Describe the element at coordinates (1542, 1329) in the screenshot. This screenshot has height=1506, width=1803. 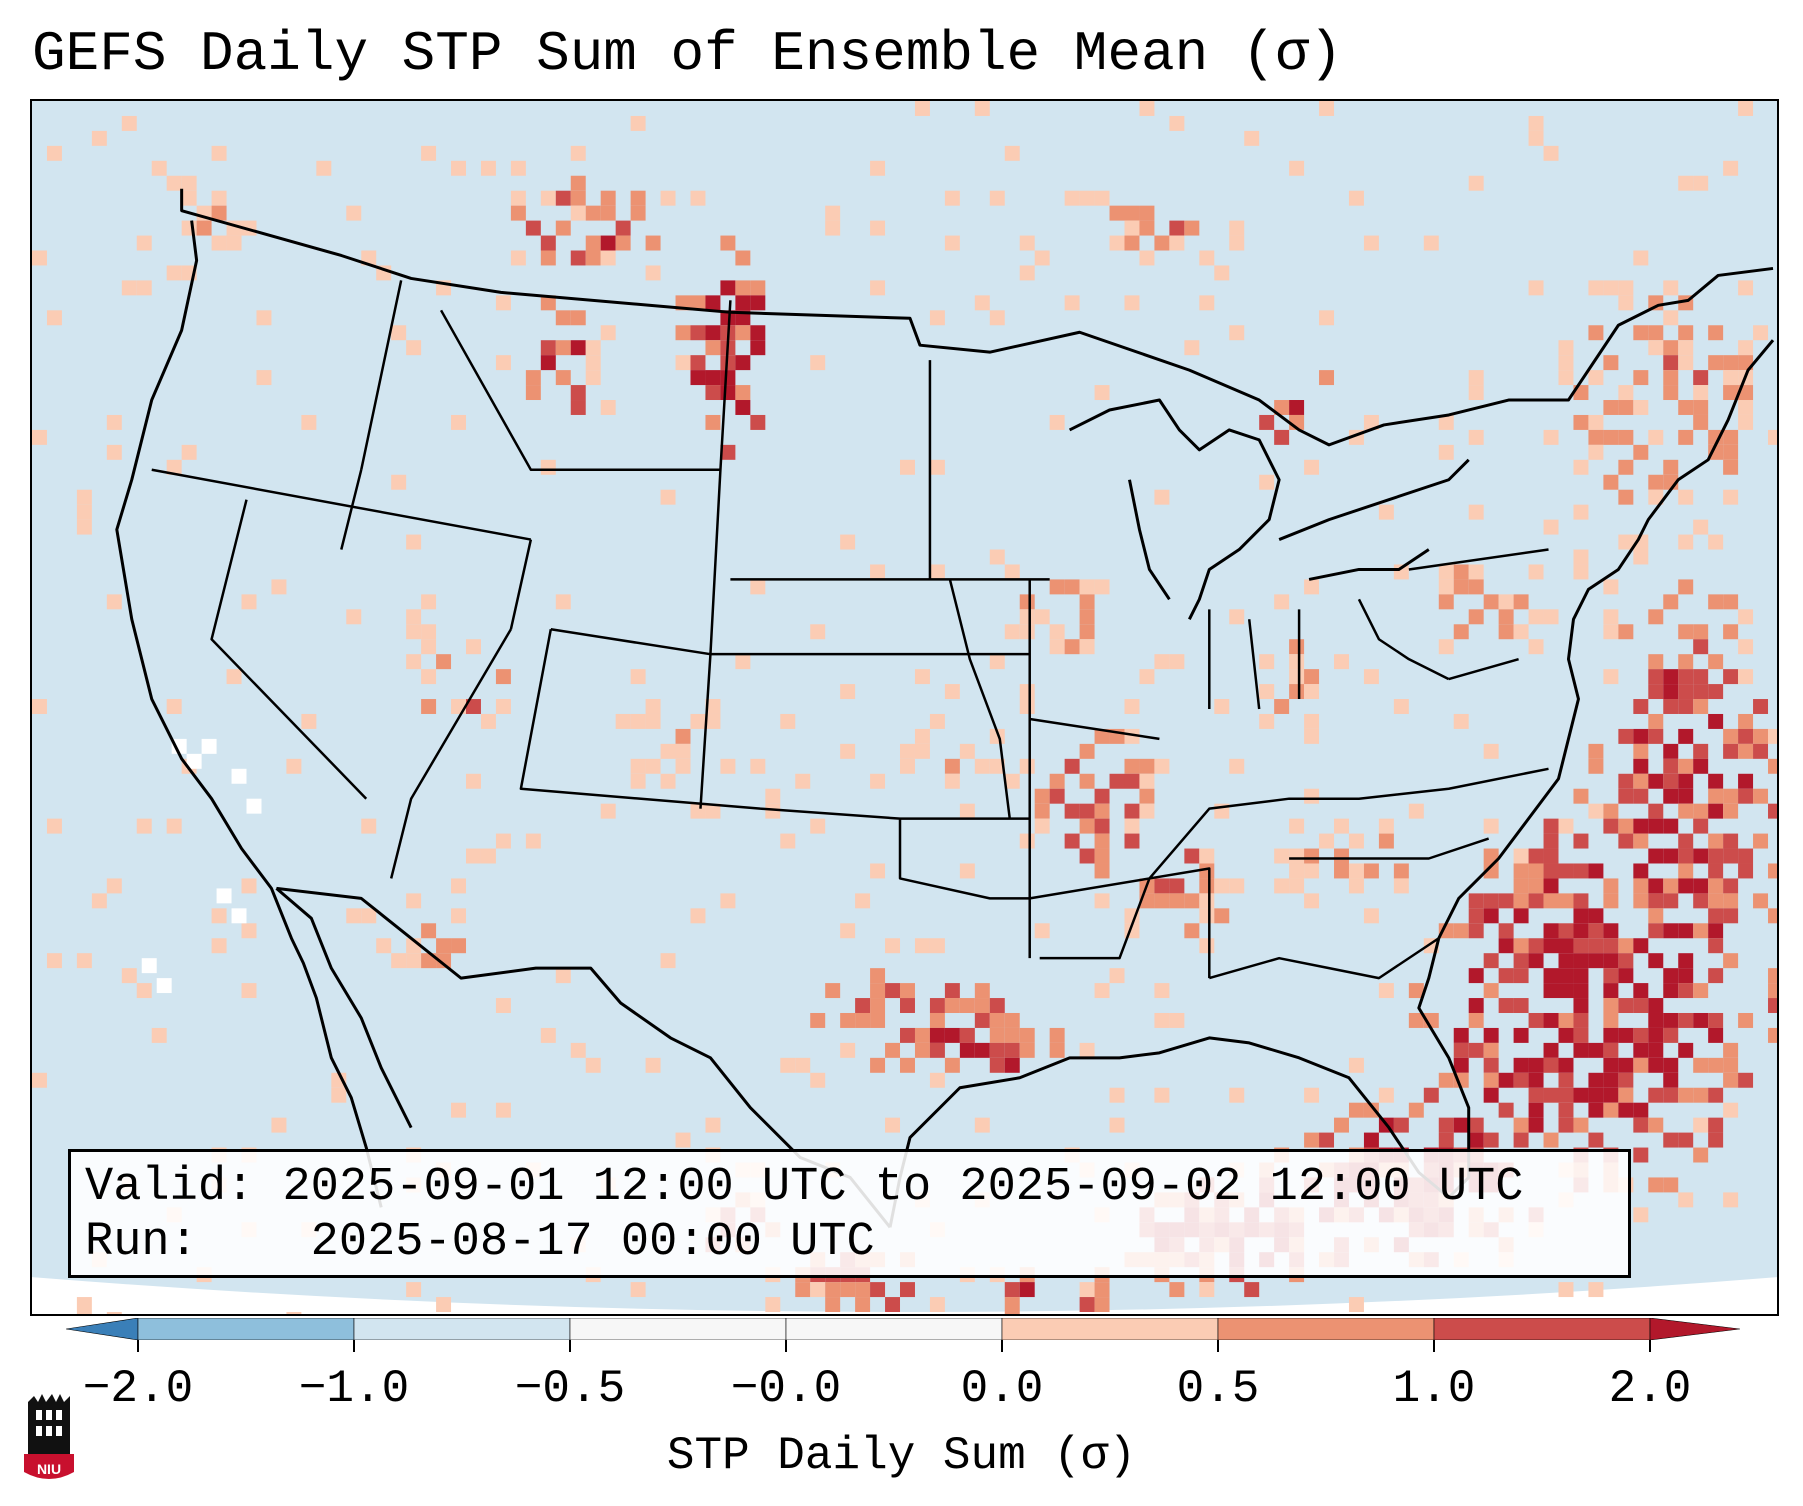
I see `colorbar-segment` at that location.